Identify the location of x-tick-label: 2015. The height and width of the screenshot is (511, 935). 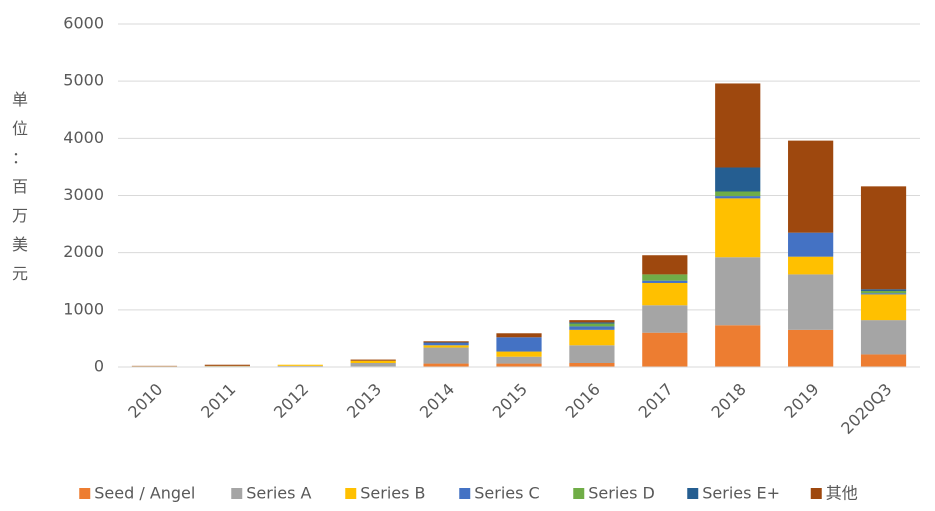
(510, 401).